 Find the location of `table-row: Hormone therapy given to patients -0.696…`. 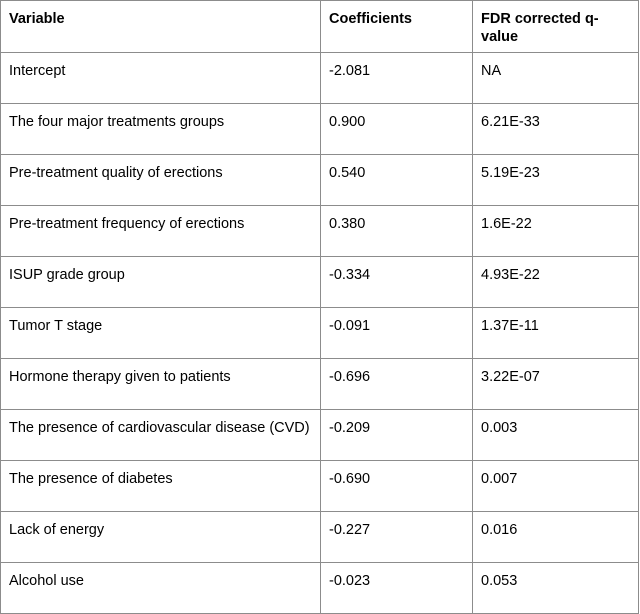

table-row: Hormone therapy given to patients -0.696… is located at coordinates (319, 384).